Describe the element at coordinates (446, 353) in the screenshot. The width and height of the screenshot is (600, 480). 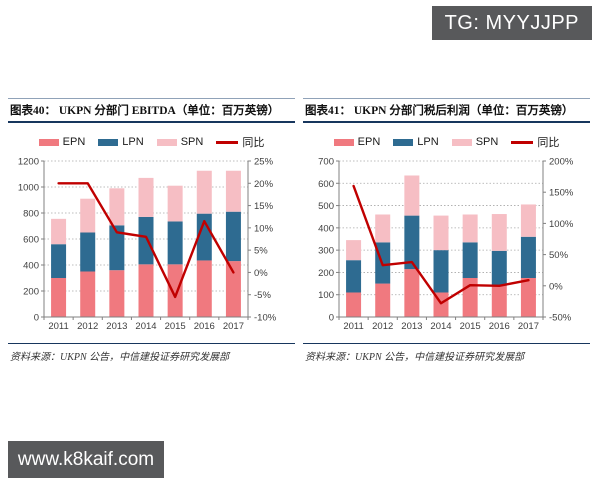
I see `chart-source-profit: 资料来源：UKPN 公告，中信建投证券研究发展部` at that location.